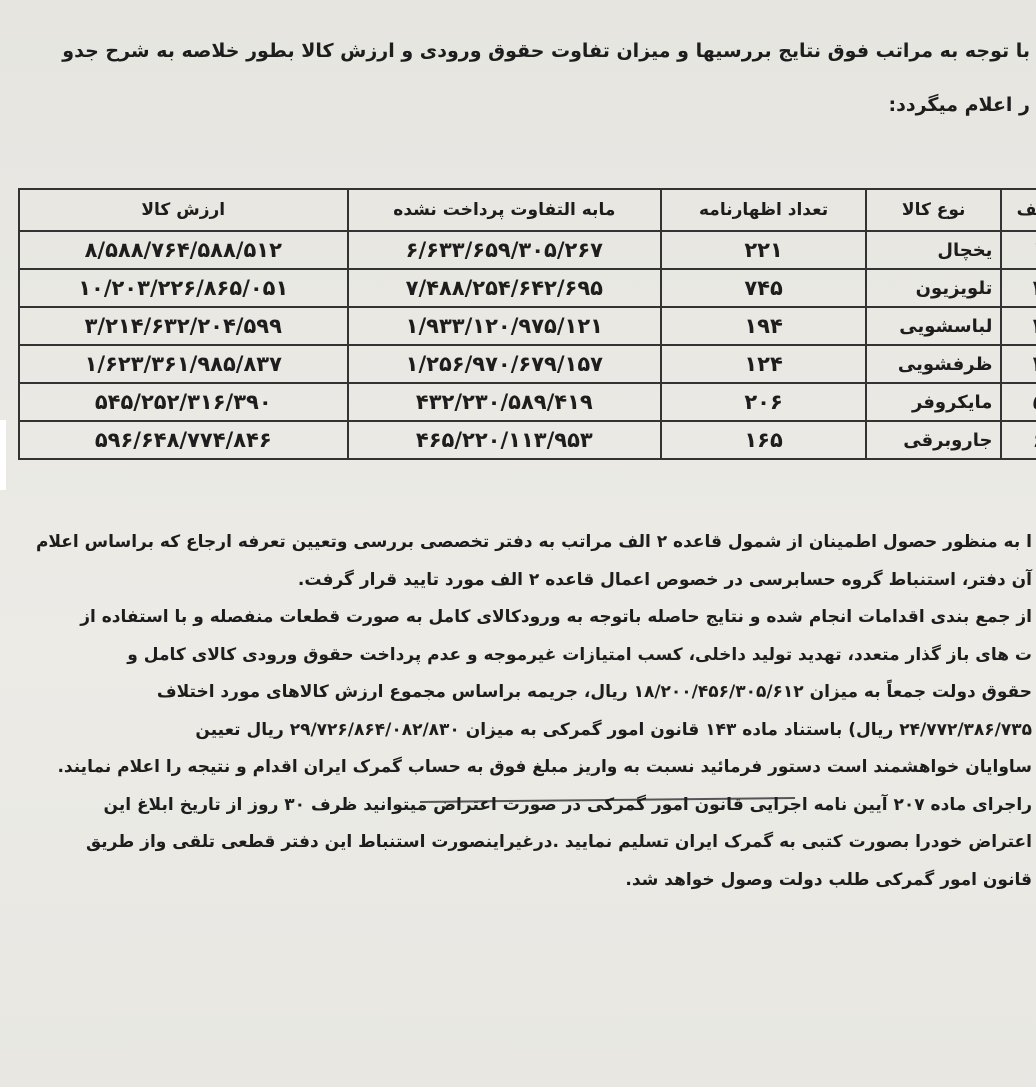  Describe the element at coordinates (183, 326) in the screenshot. I see `table-cell: ۳/۲۱۴/۶۳۲/۲۰۴/۵۹۹` at that location.